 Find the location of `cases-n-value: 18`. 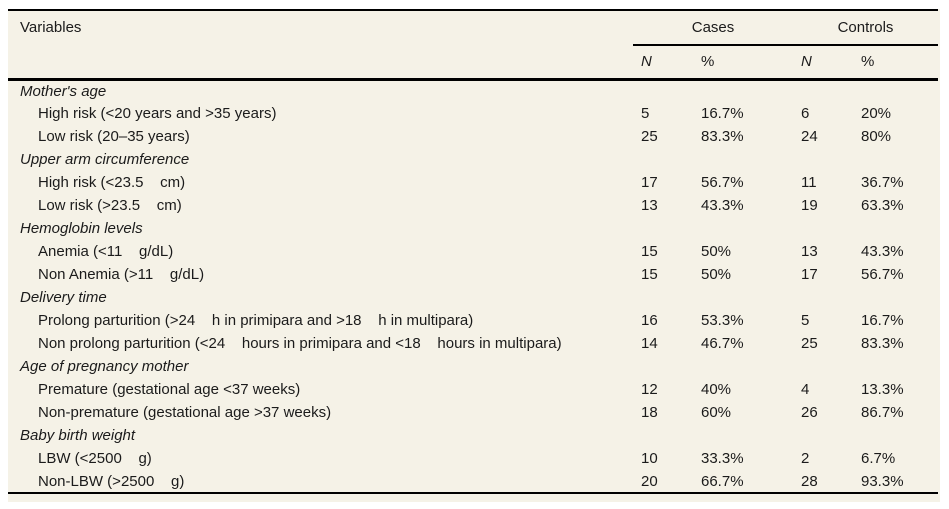

cases-n-value: 18 is located at coordinates (649, 412).